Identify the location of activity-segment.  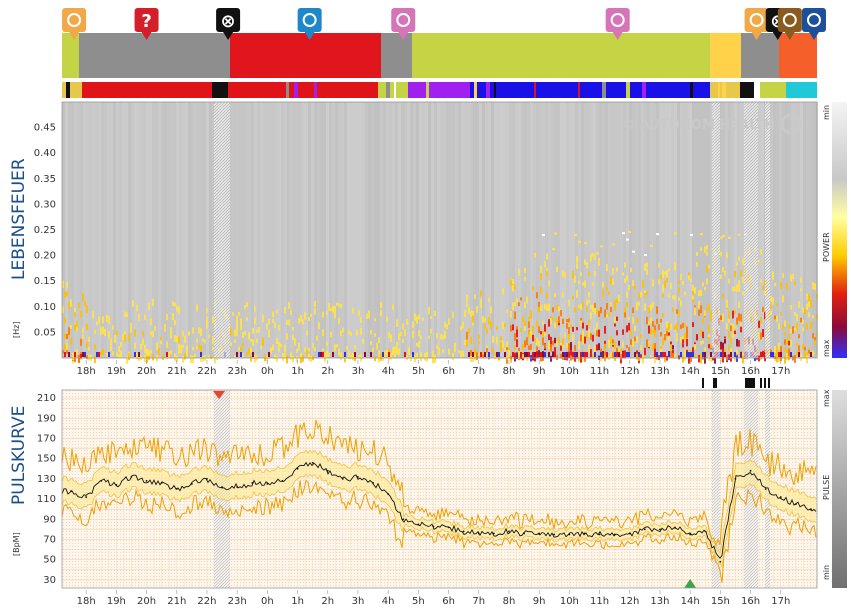
(154, 55).